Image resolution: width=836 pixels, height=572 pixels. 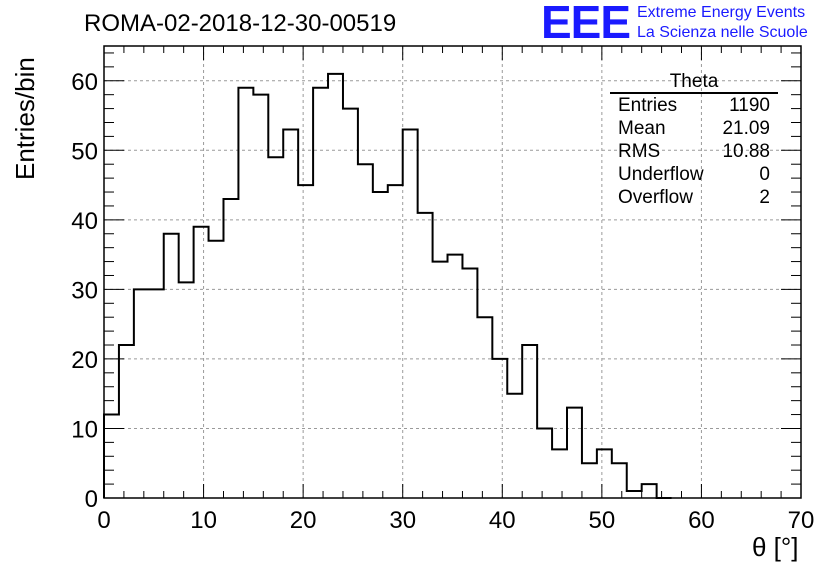 What do you see at coordinates (84, 221) in the screenshot?
I see `y-tick-label: 40` at bounding box center [84, 221].